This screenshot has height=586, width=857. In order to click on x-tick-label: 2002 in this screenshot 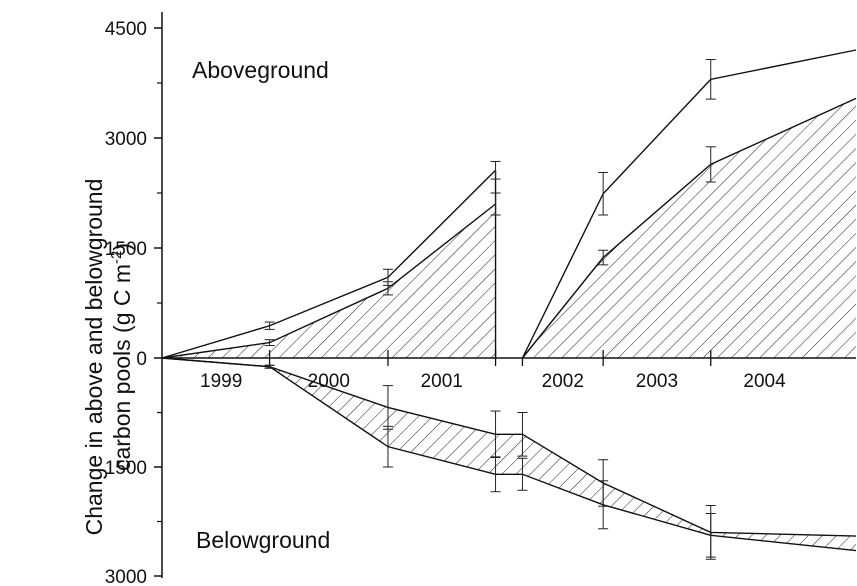, I will do `click(563, 381)`.